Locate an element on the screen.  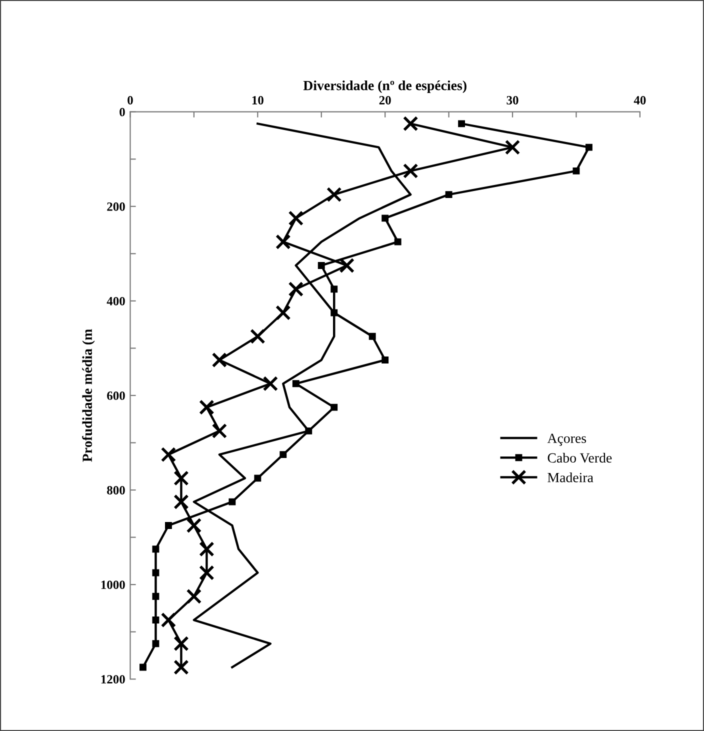
legend-label: Açores is located at coordinates (566, 440).